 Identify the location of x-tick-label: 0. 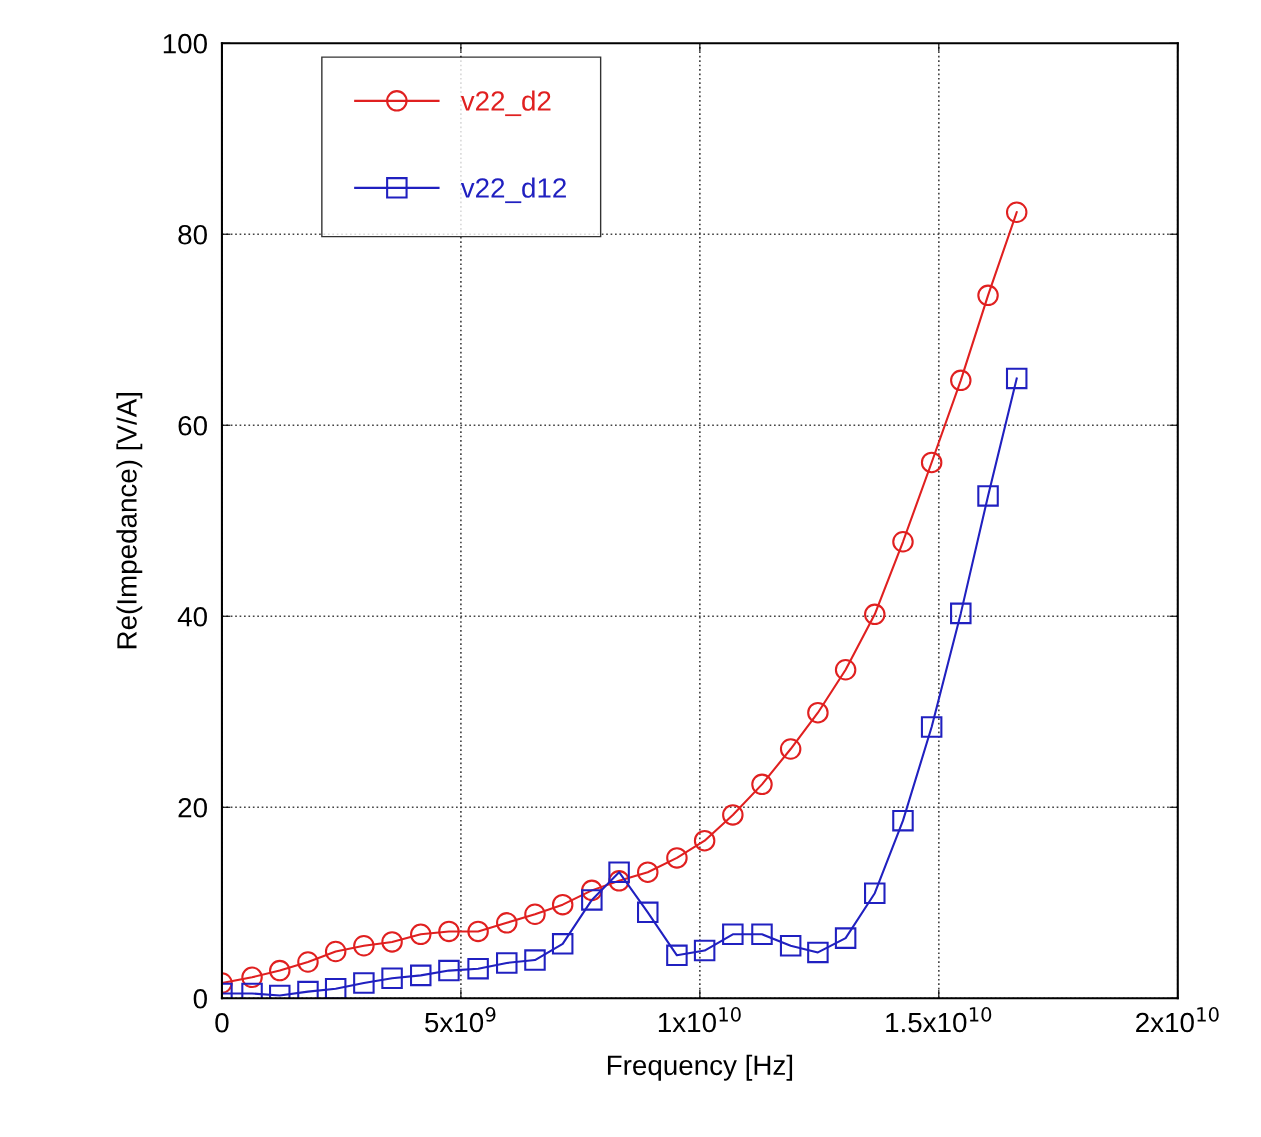
(222, 1022).